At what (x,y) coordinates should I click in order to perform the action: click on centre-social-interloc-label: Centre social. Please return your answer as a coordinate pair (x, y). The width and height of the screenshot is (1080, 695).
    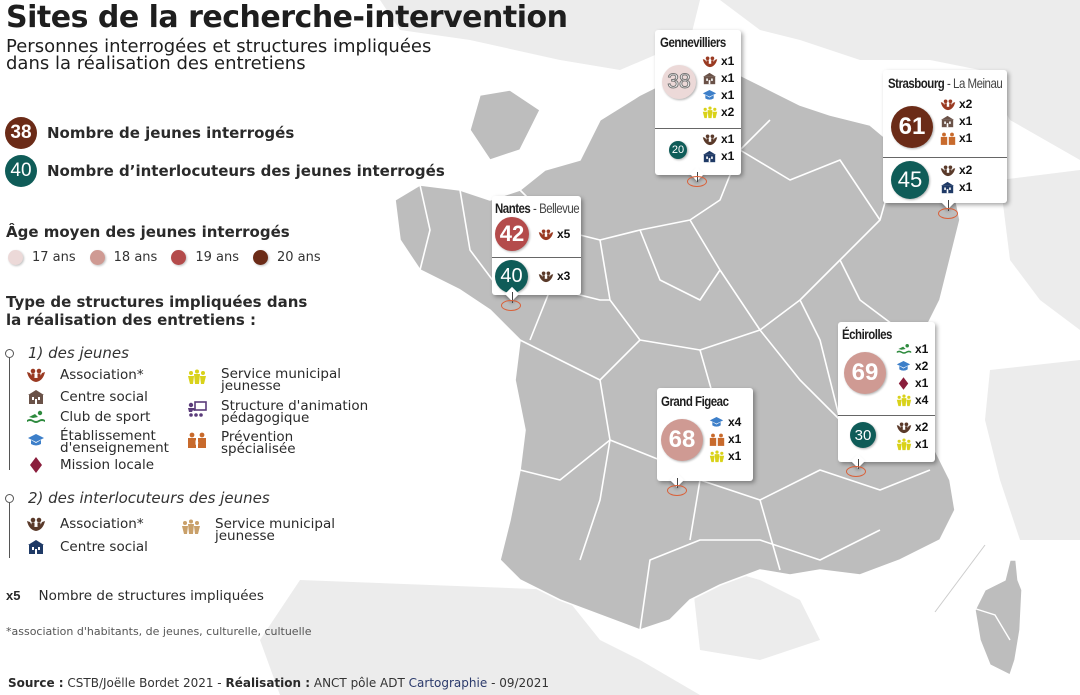
    Looking at the image, I should click on (104, 547).